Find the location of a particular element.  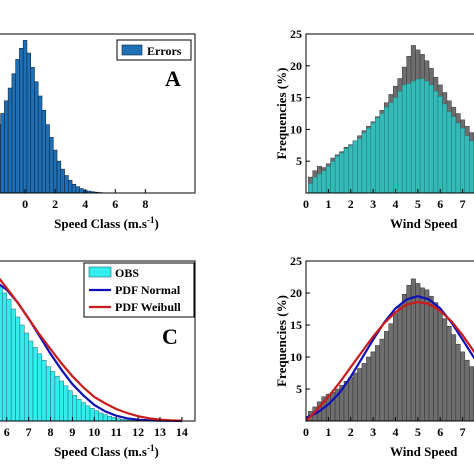

panel-b-xtick-label-3: 3 is located at coordinates (373, 204).